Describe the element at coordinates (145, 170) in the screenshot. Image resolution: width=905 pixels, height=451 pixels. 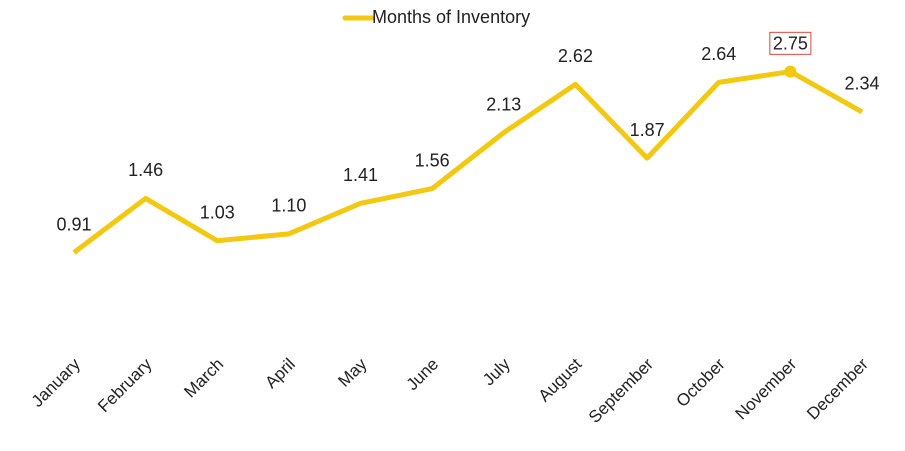
I see `data-label: 1.46` at that location.